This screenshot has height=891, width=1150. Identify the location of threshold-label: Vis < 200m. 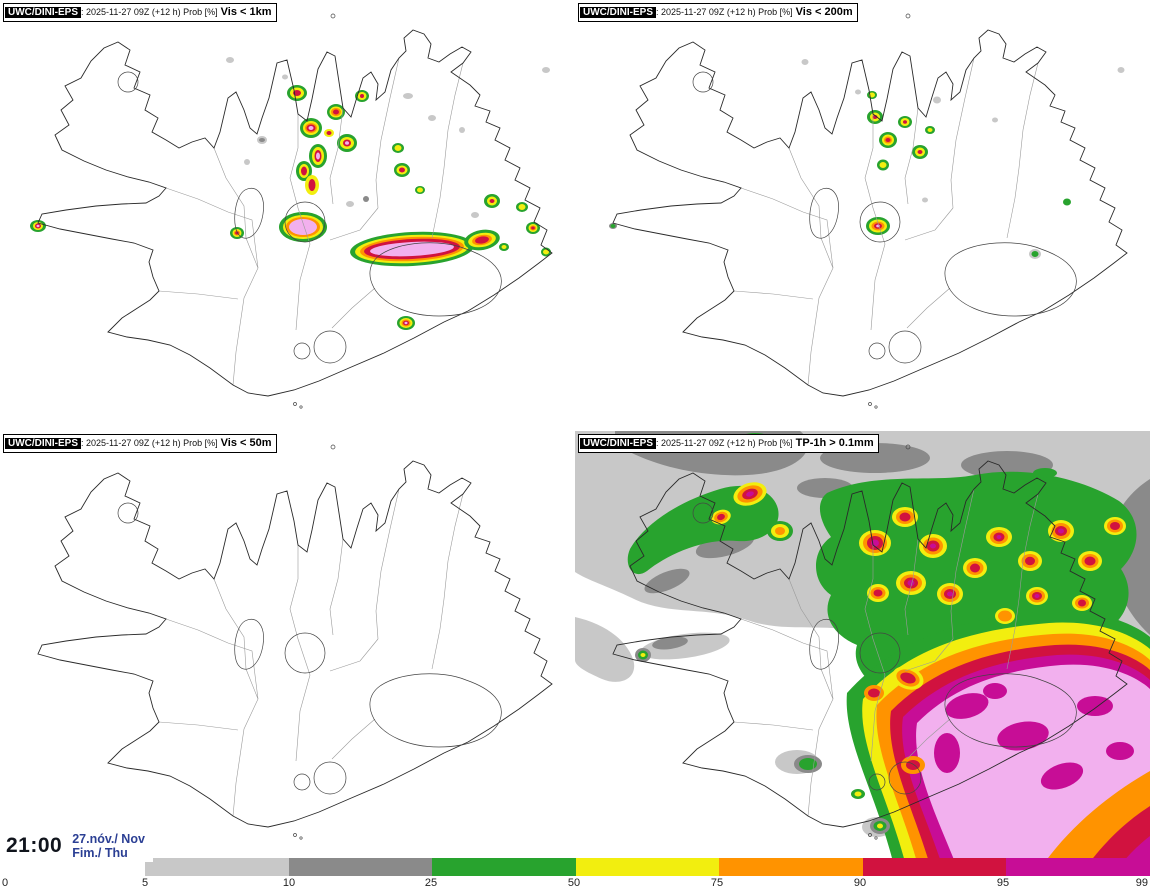
(824, 12).